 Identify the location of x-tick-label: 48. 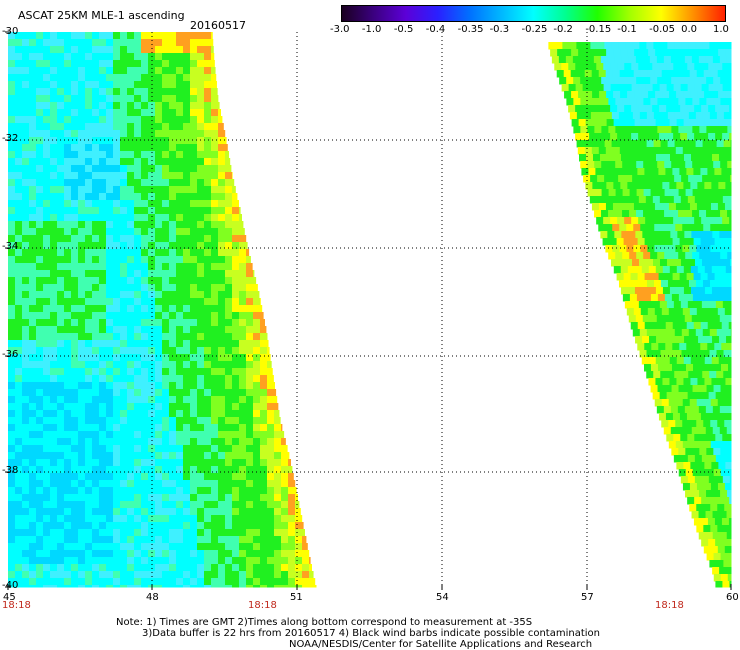
(152, 597).